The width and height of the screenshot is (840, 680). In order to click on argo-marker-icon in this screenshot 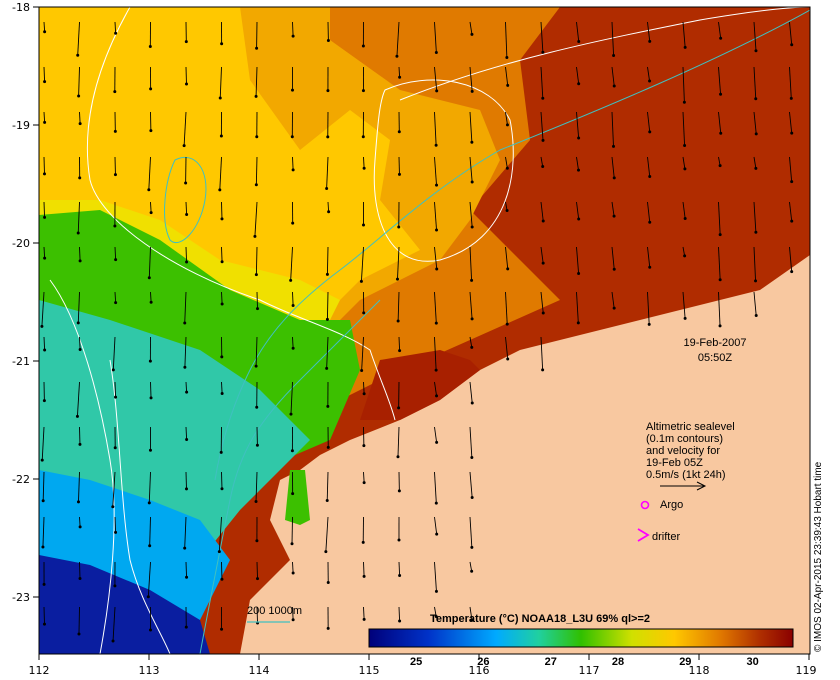, I will do `click(645, 505)`.